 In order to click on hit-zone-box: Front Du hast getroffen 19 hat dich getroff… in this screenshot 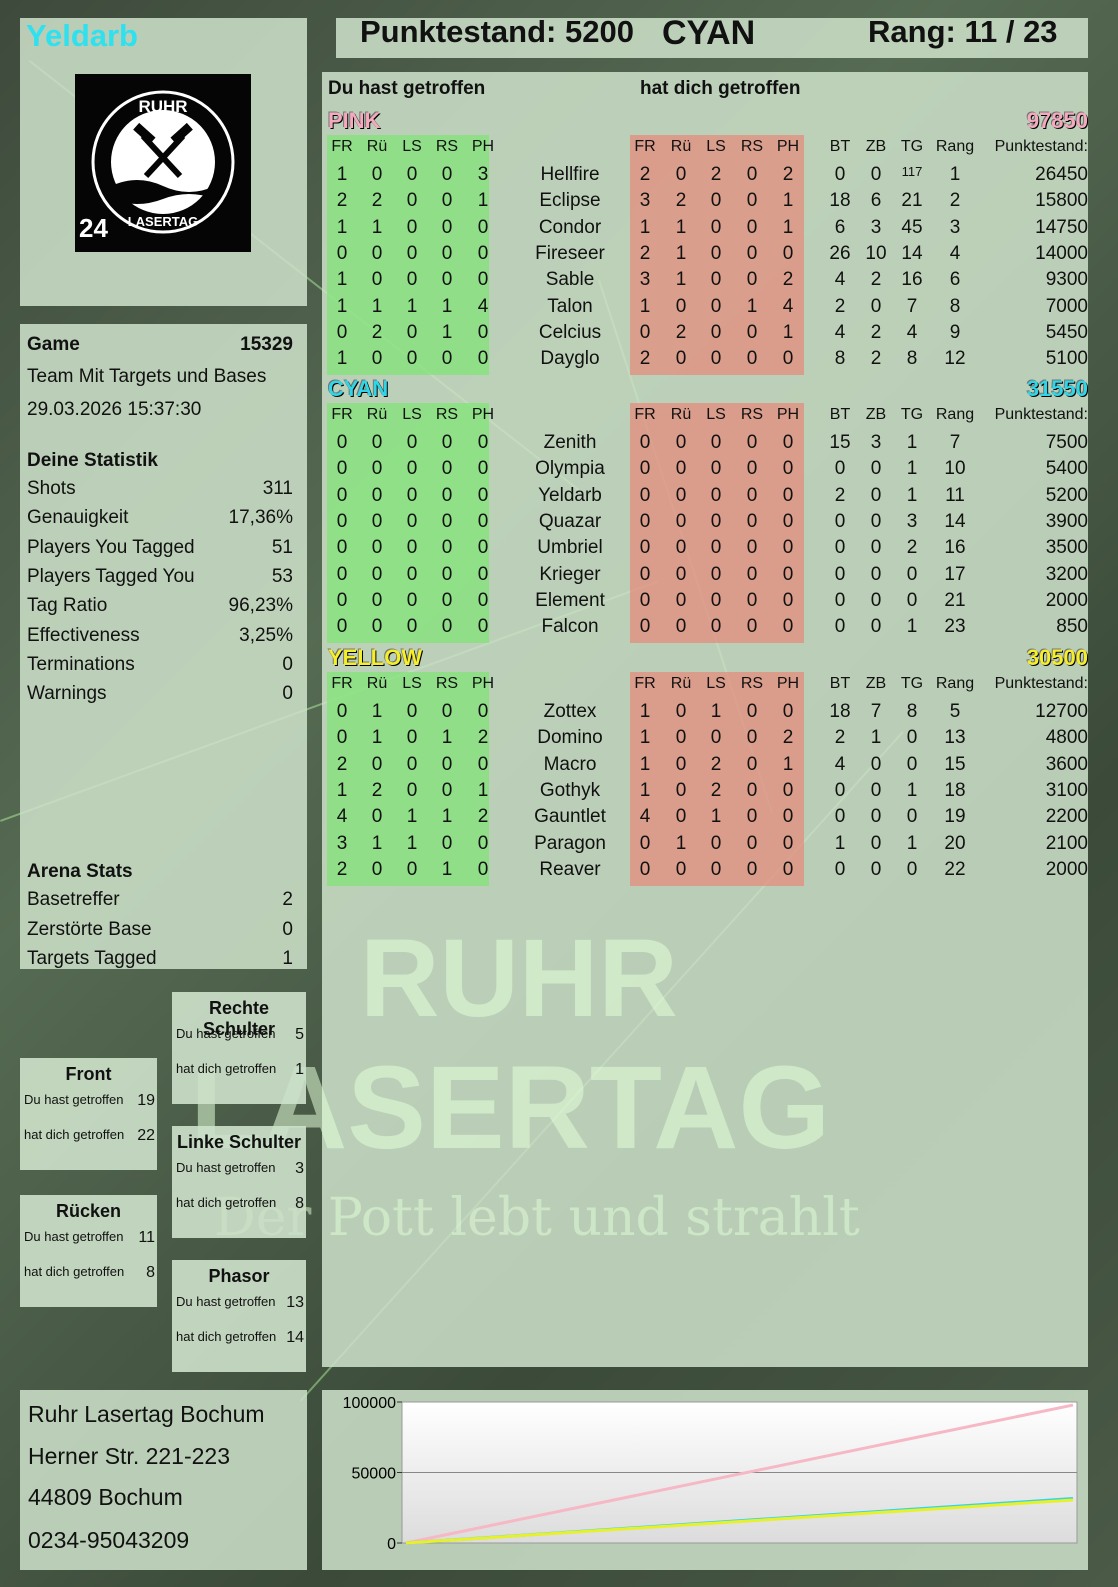, I will do `click(88, 1114)`.